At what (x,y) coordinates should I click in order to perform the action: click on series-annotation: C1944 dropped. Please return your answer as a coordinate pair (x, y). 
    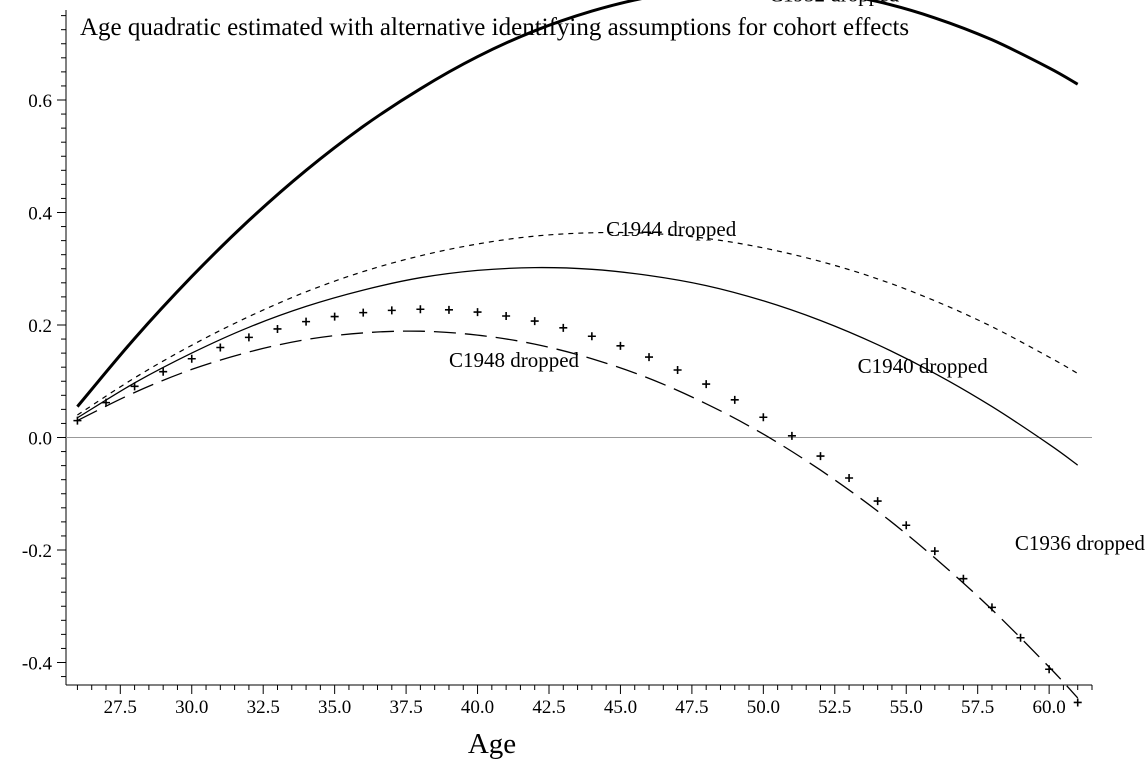
    Looking at the image, I should click on (671, 229).